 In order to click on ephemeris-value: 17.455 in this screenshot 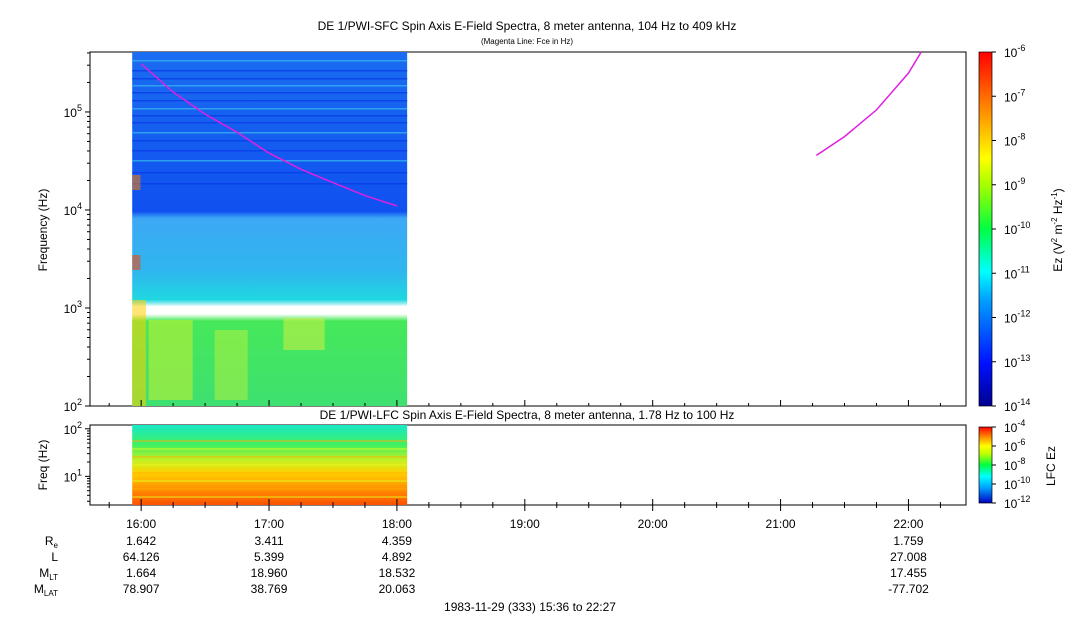, I will do `click(908, 573)`.